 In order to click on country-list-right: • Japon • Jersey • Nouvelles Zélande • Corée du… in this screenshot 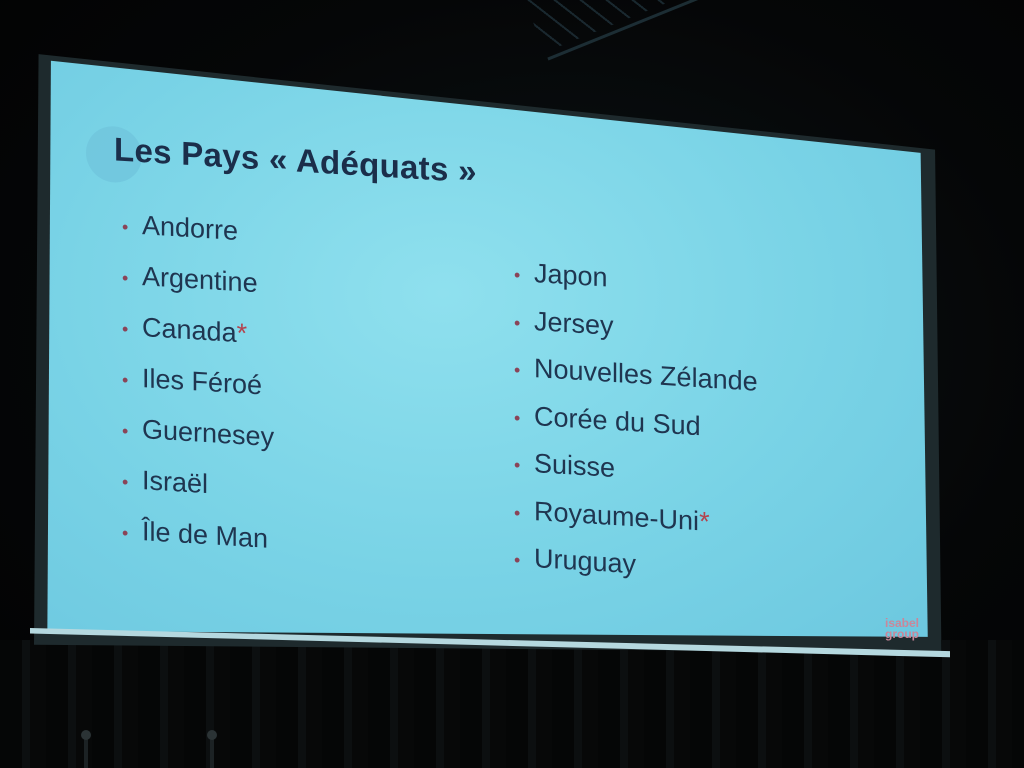, I will do `click(635, 431)`.